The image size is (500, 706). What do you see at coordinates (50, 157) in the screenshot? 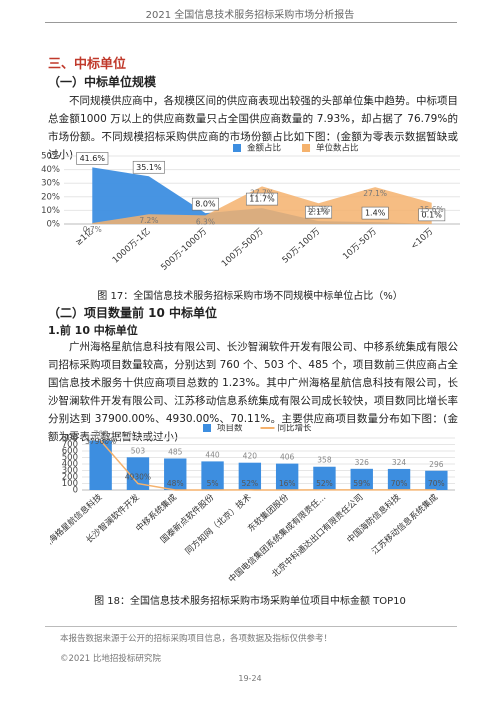
I see `y-tick-label: 50%` at bounding box center [50, 157].